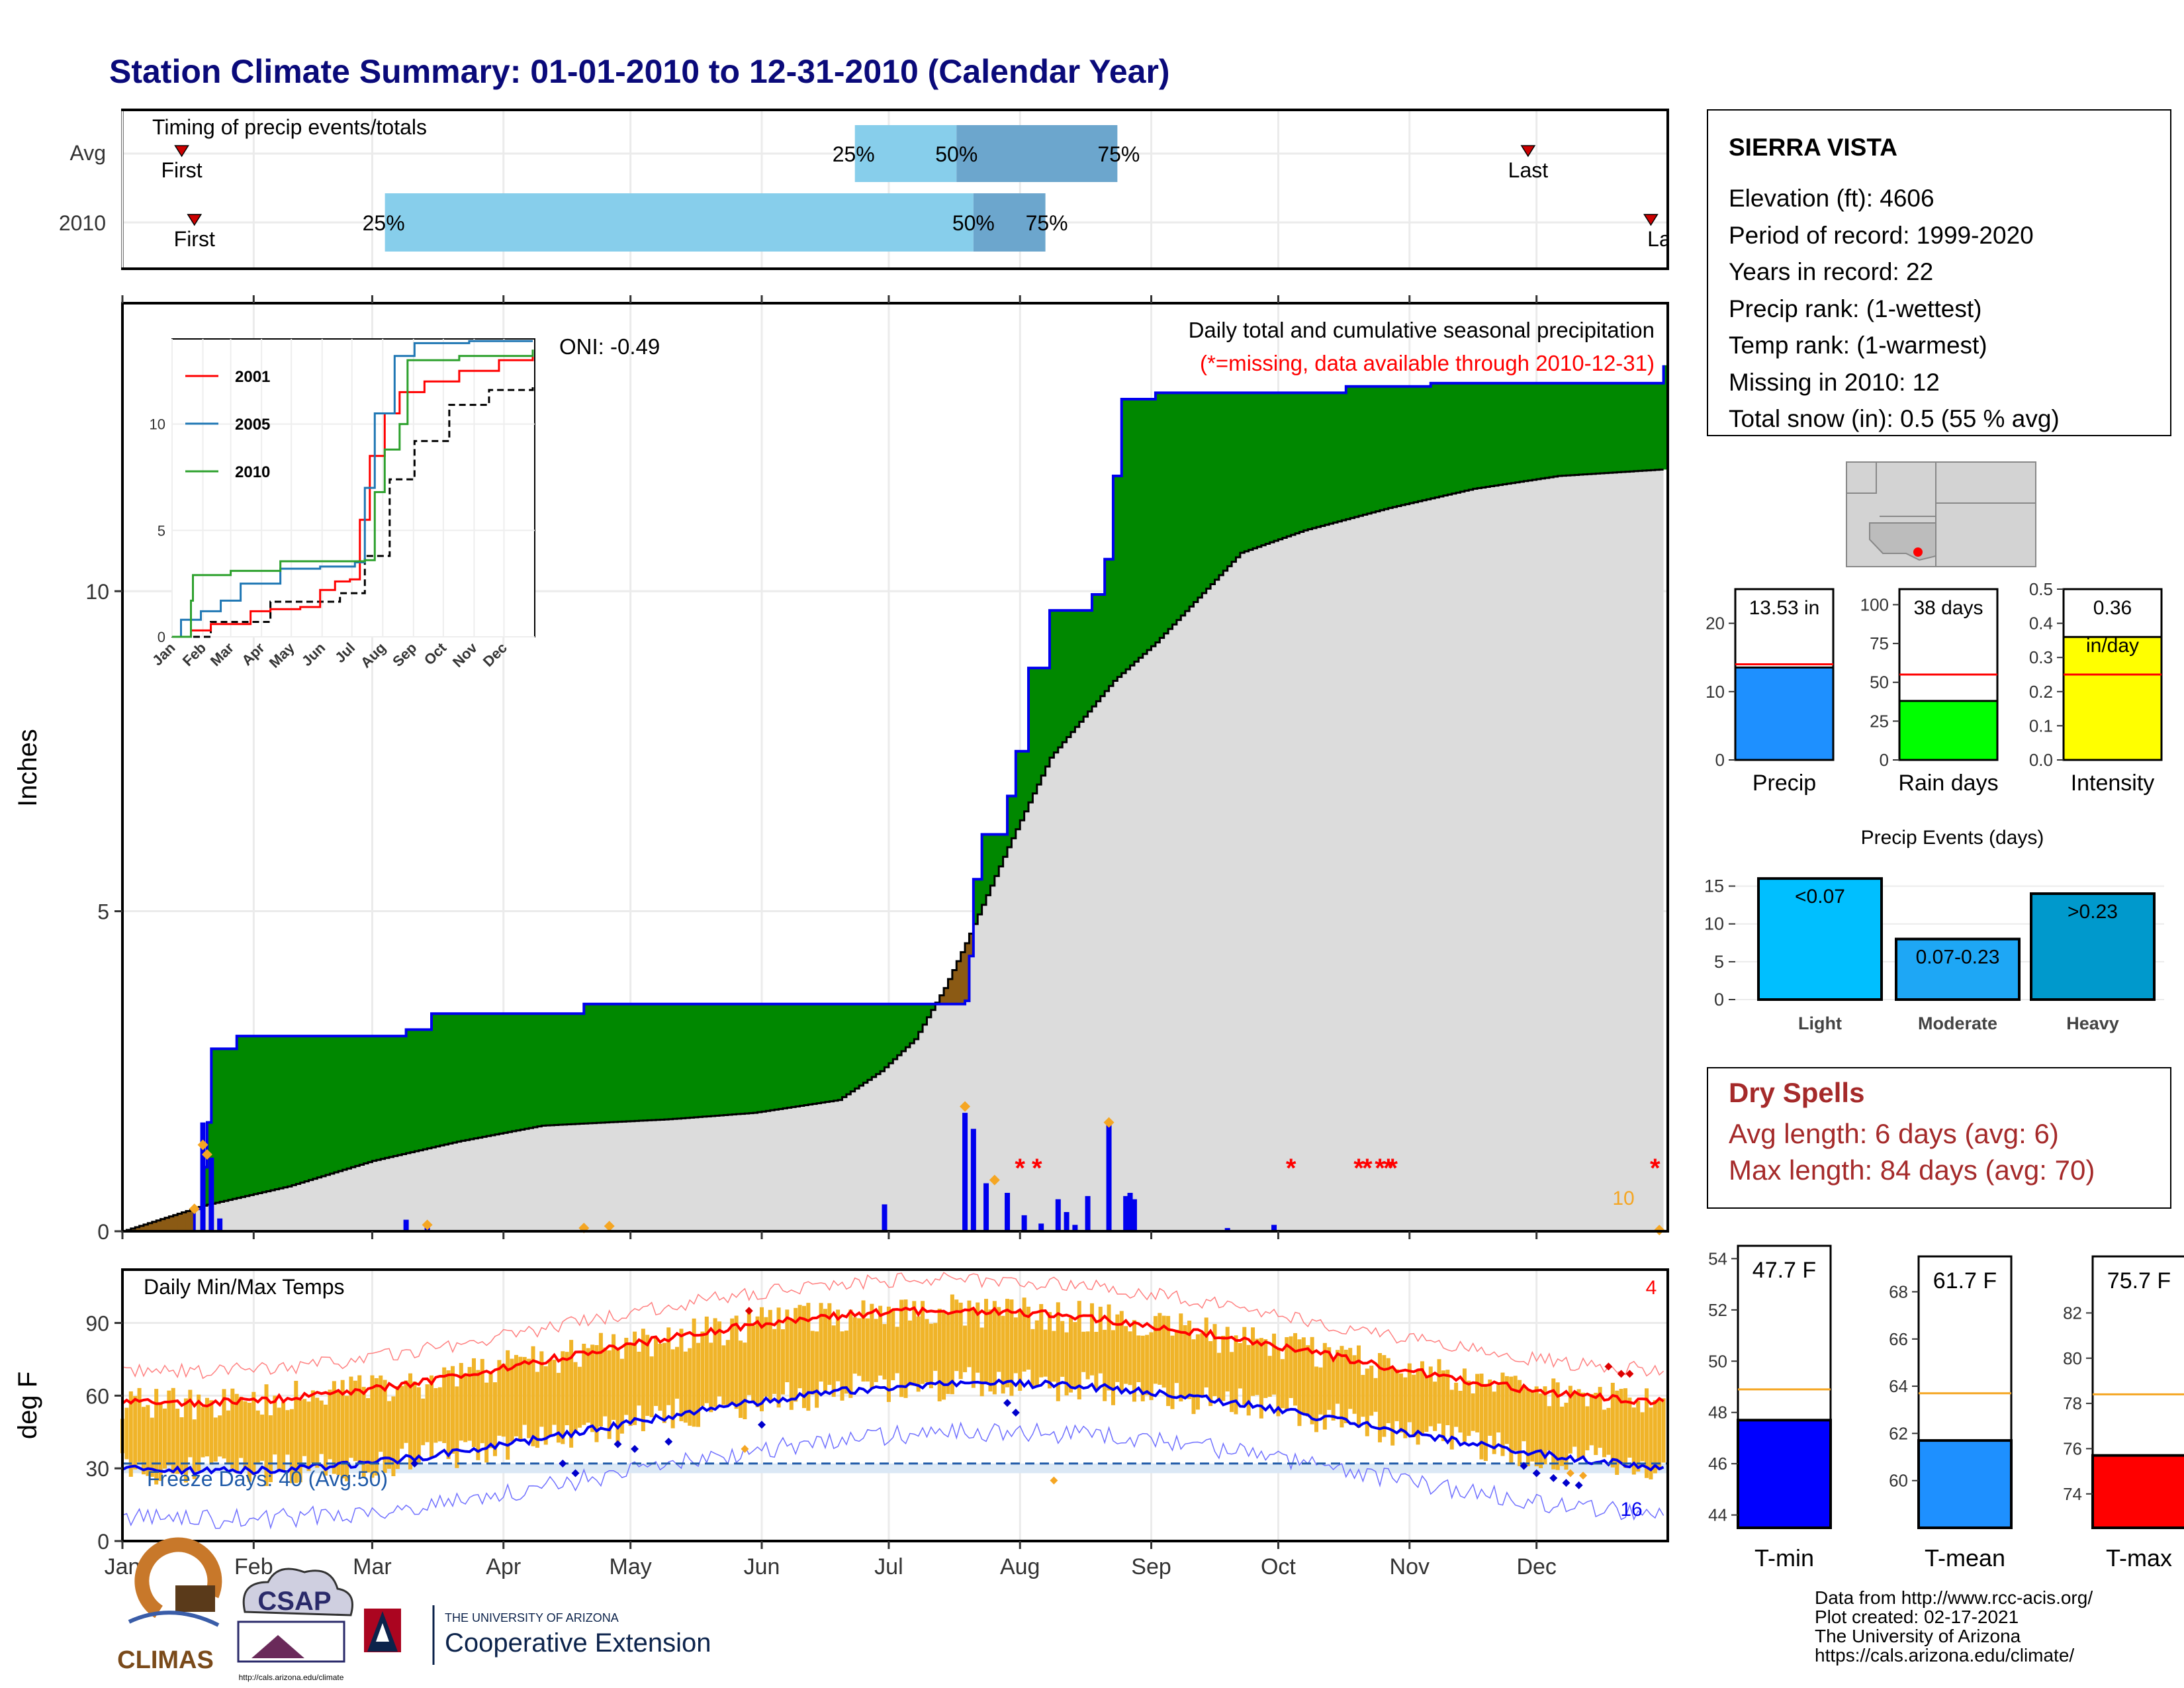 This screenshot has height=1688, width=2184. Describe the element at coordinates (195, 220) in the screenshot. I see `first-marker` at that location.